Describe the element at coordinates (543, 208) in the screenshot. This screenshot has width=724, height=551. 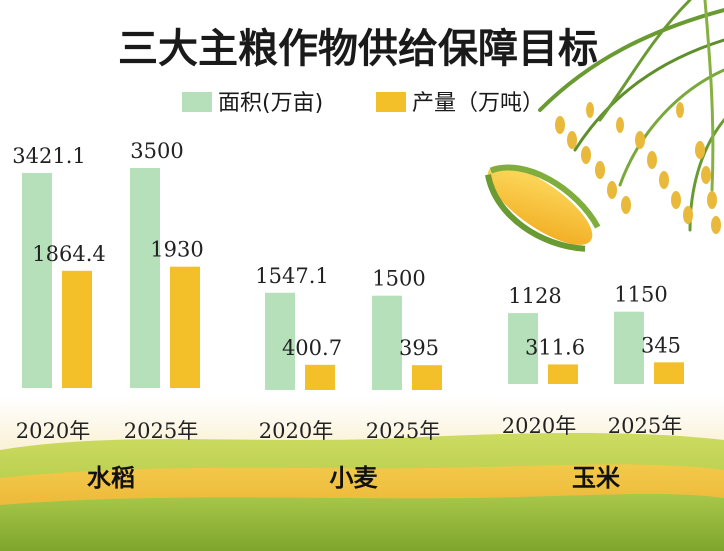
I see `corn-cob-decoration` at that location.